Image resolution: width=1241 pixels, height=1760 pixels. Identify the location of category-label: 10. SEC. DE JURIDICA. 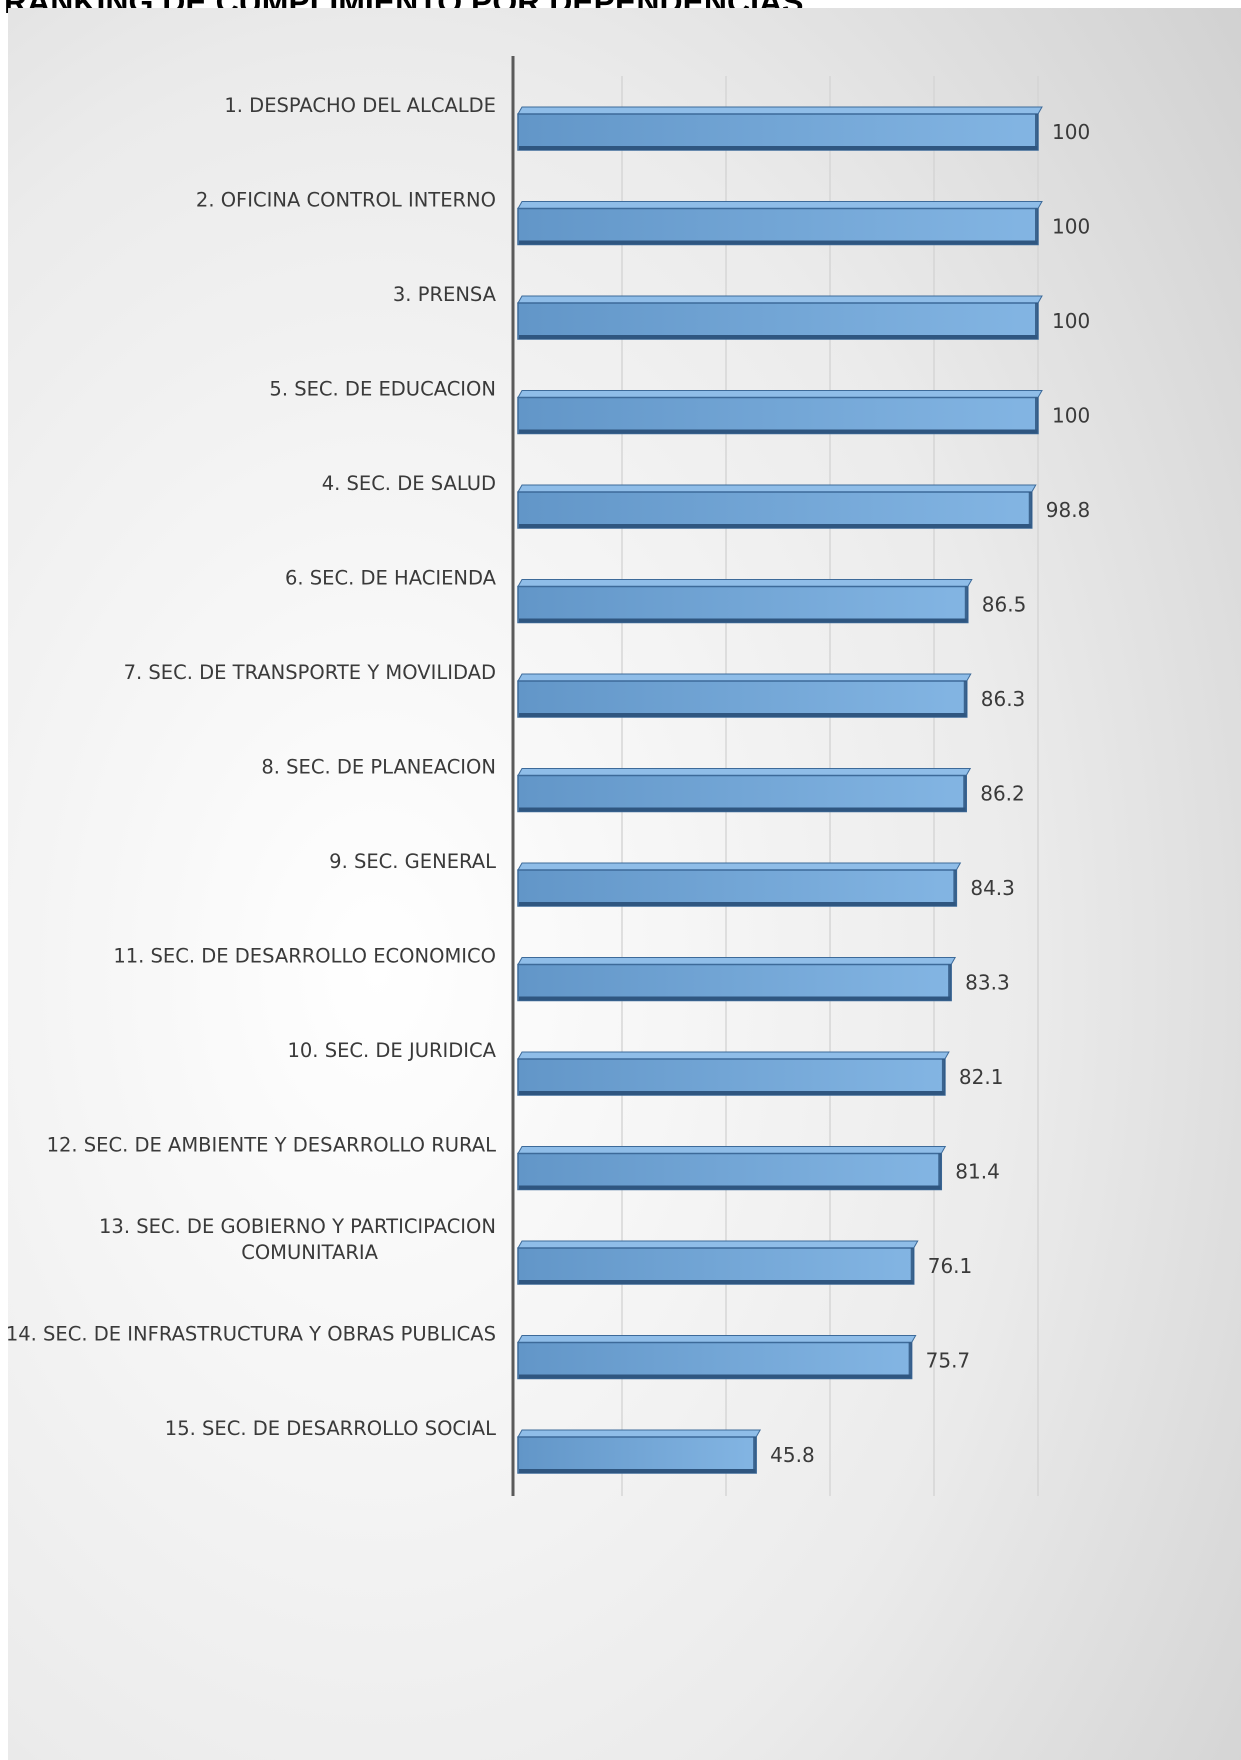
(391, 1050).